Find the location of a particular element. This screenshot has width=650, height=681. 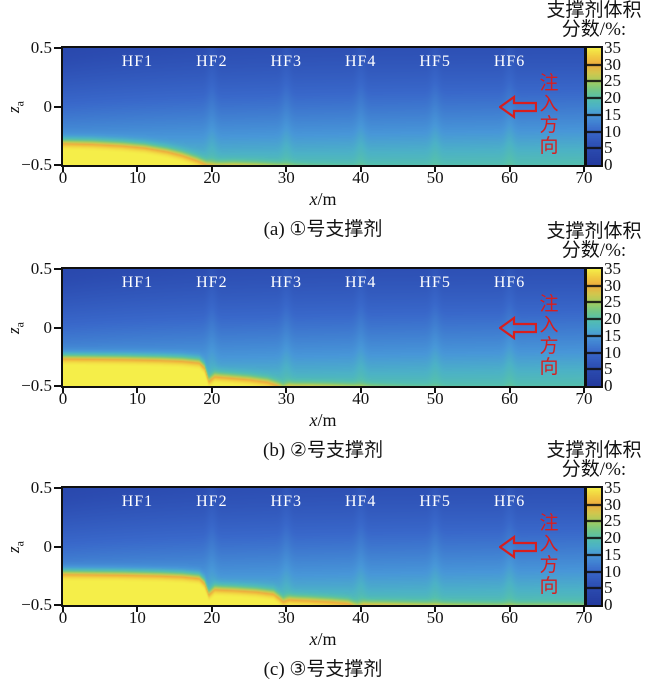

x-tick-label: 60 is located at coordinates (510, 177).